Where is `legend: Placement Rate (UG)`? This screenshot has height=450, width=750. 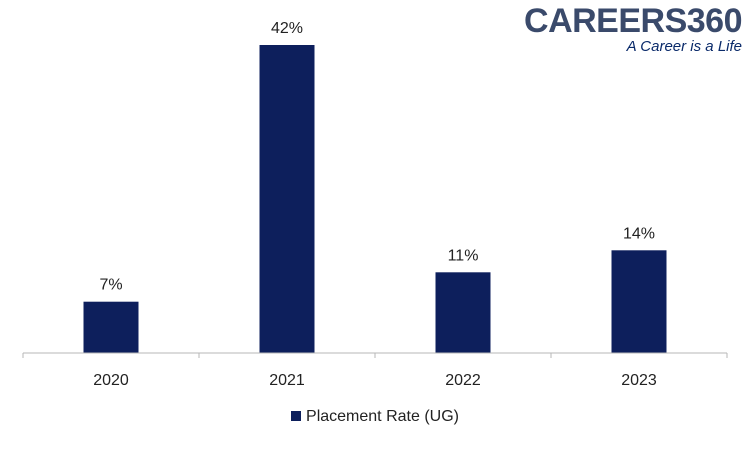
legend: Placement Rate (UG) is located at coordinates (375, 417).